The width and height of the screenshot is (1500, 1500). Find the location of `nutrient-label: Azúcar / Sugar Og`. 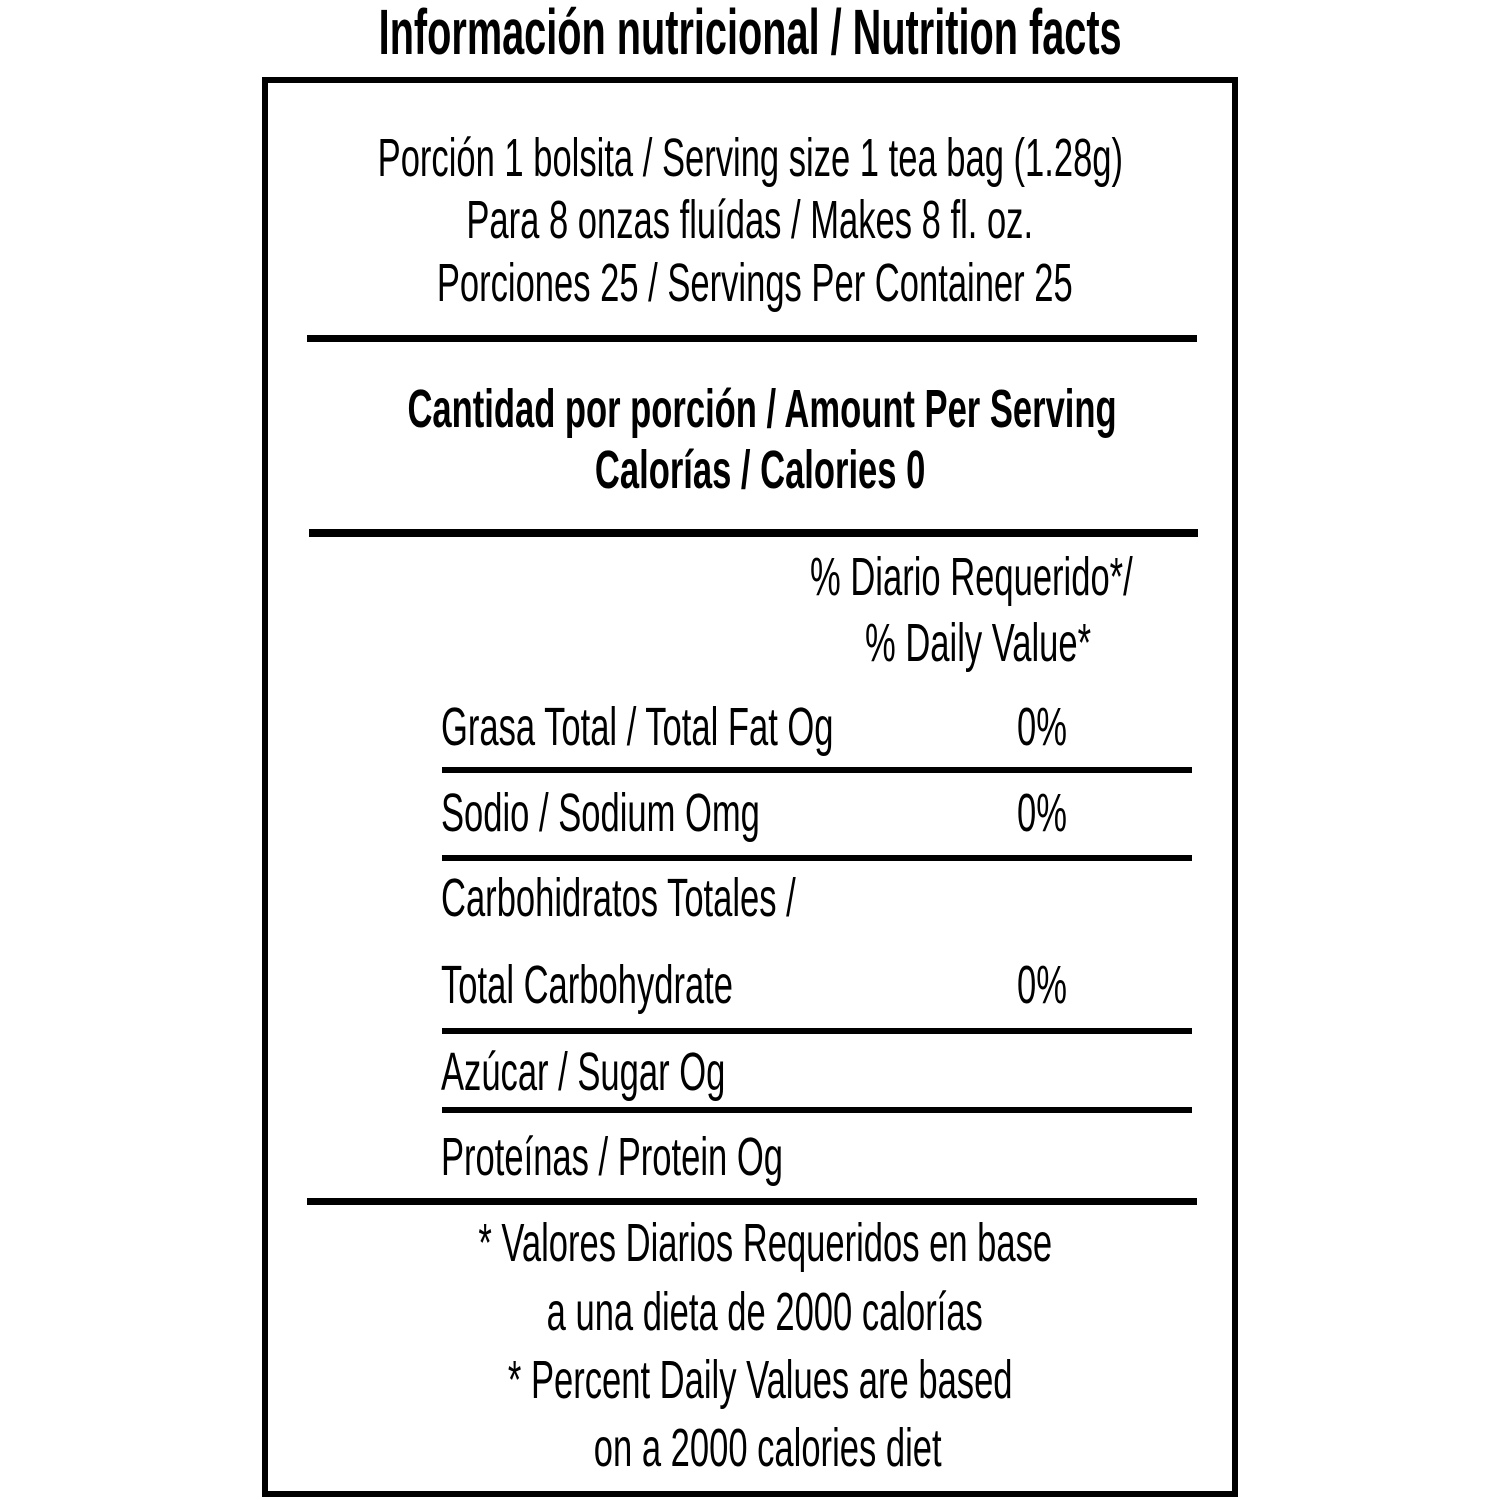

nutrient-label: Azúcar / Sugar Og is located at coordinates (583, 1072).